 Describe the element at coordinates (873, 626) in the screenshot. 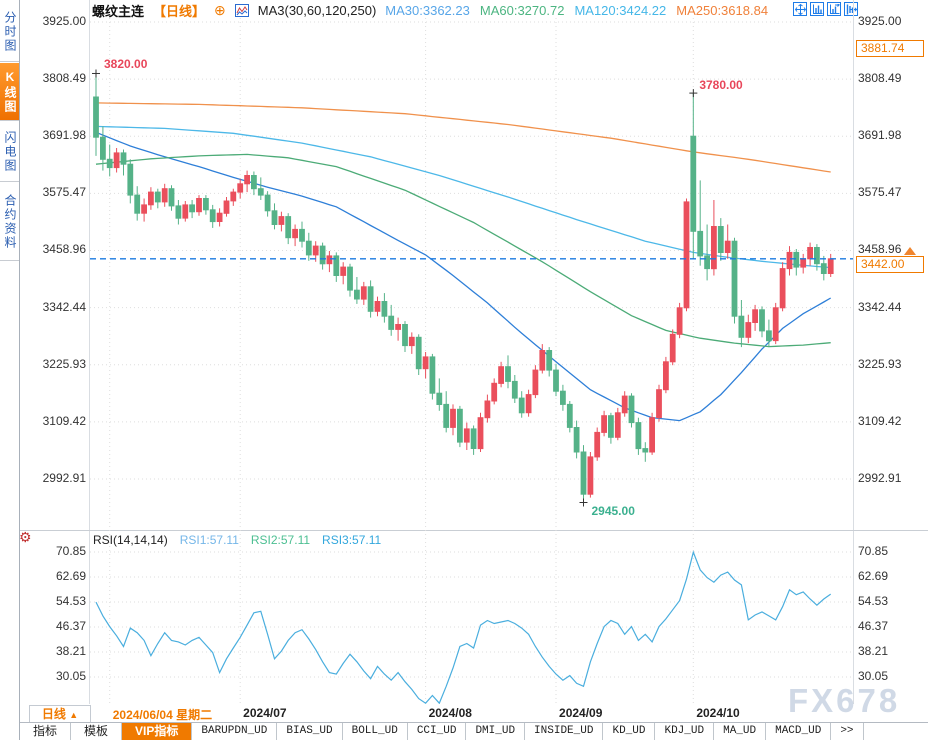

I see `rsi-tick-right: 46.37` at that location.